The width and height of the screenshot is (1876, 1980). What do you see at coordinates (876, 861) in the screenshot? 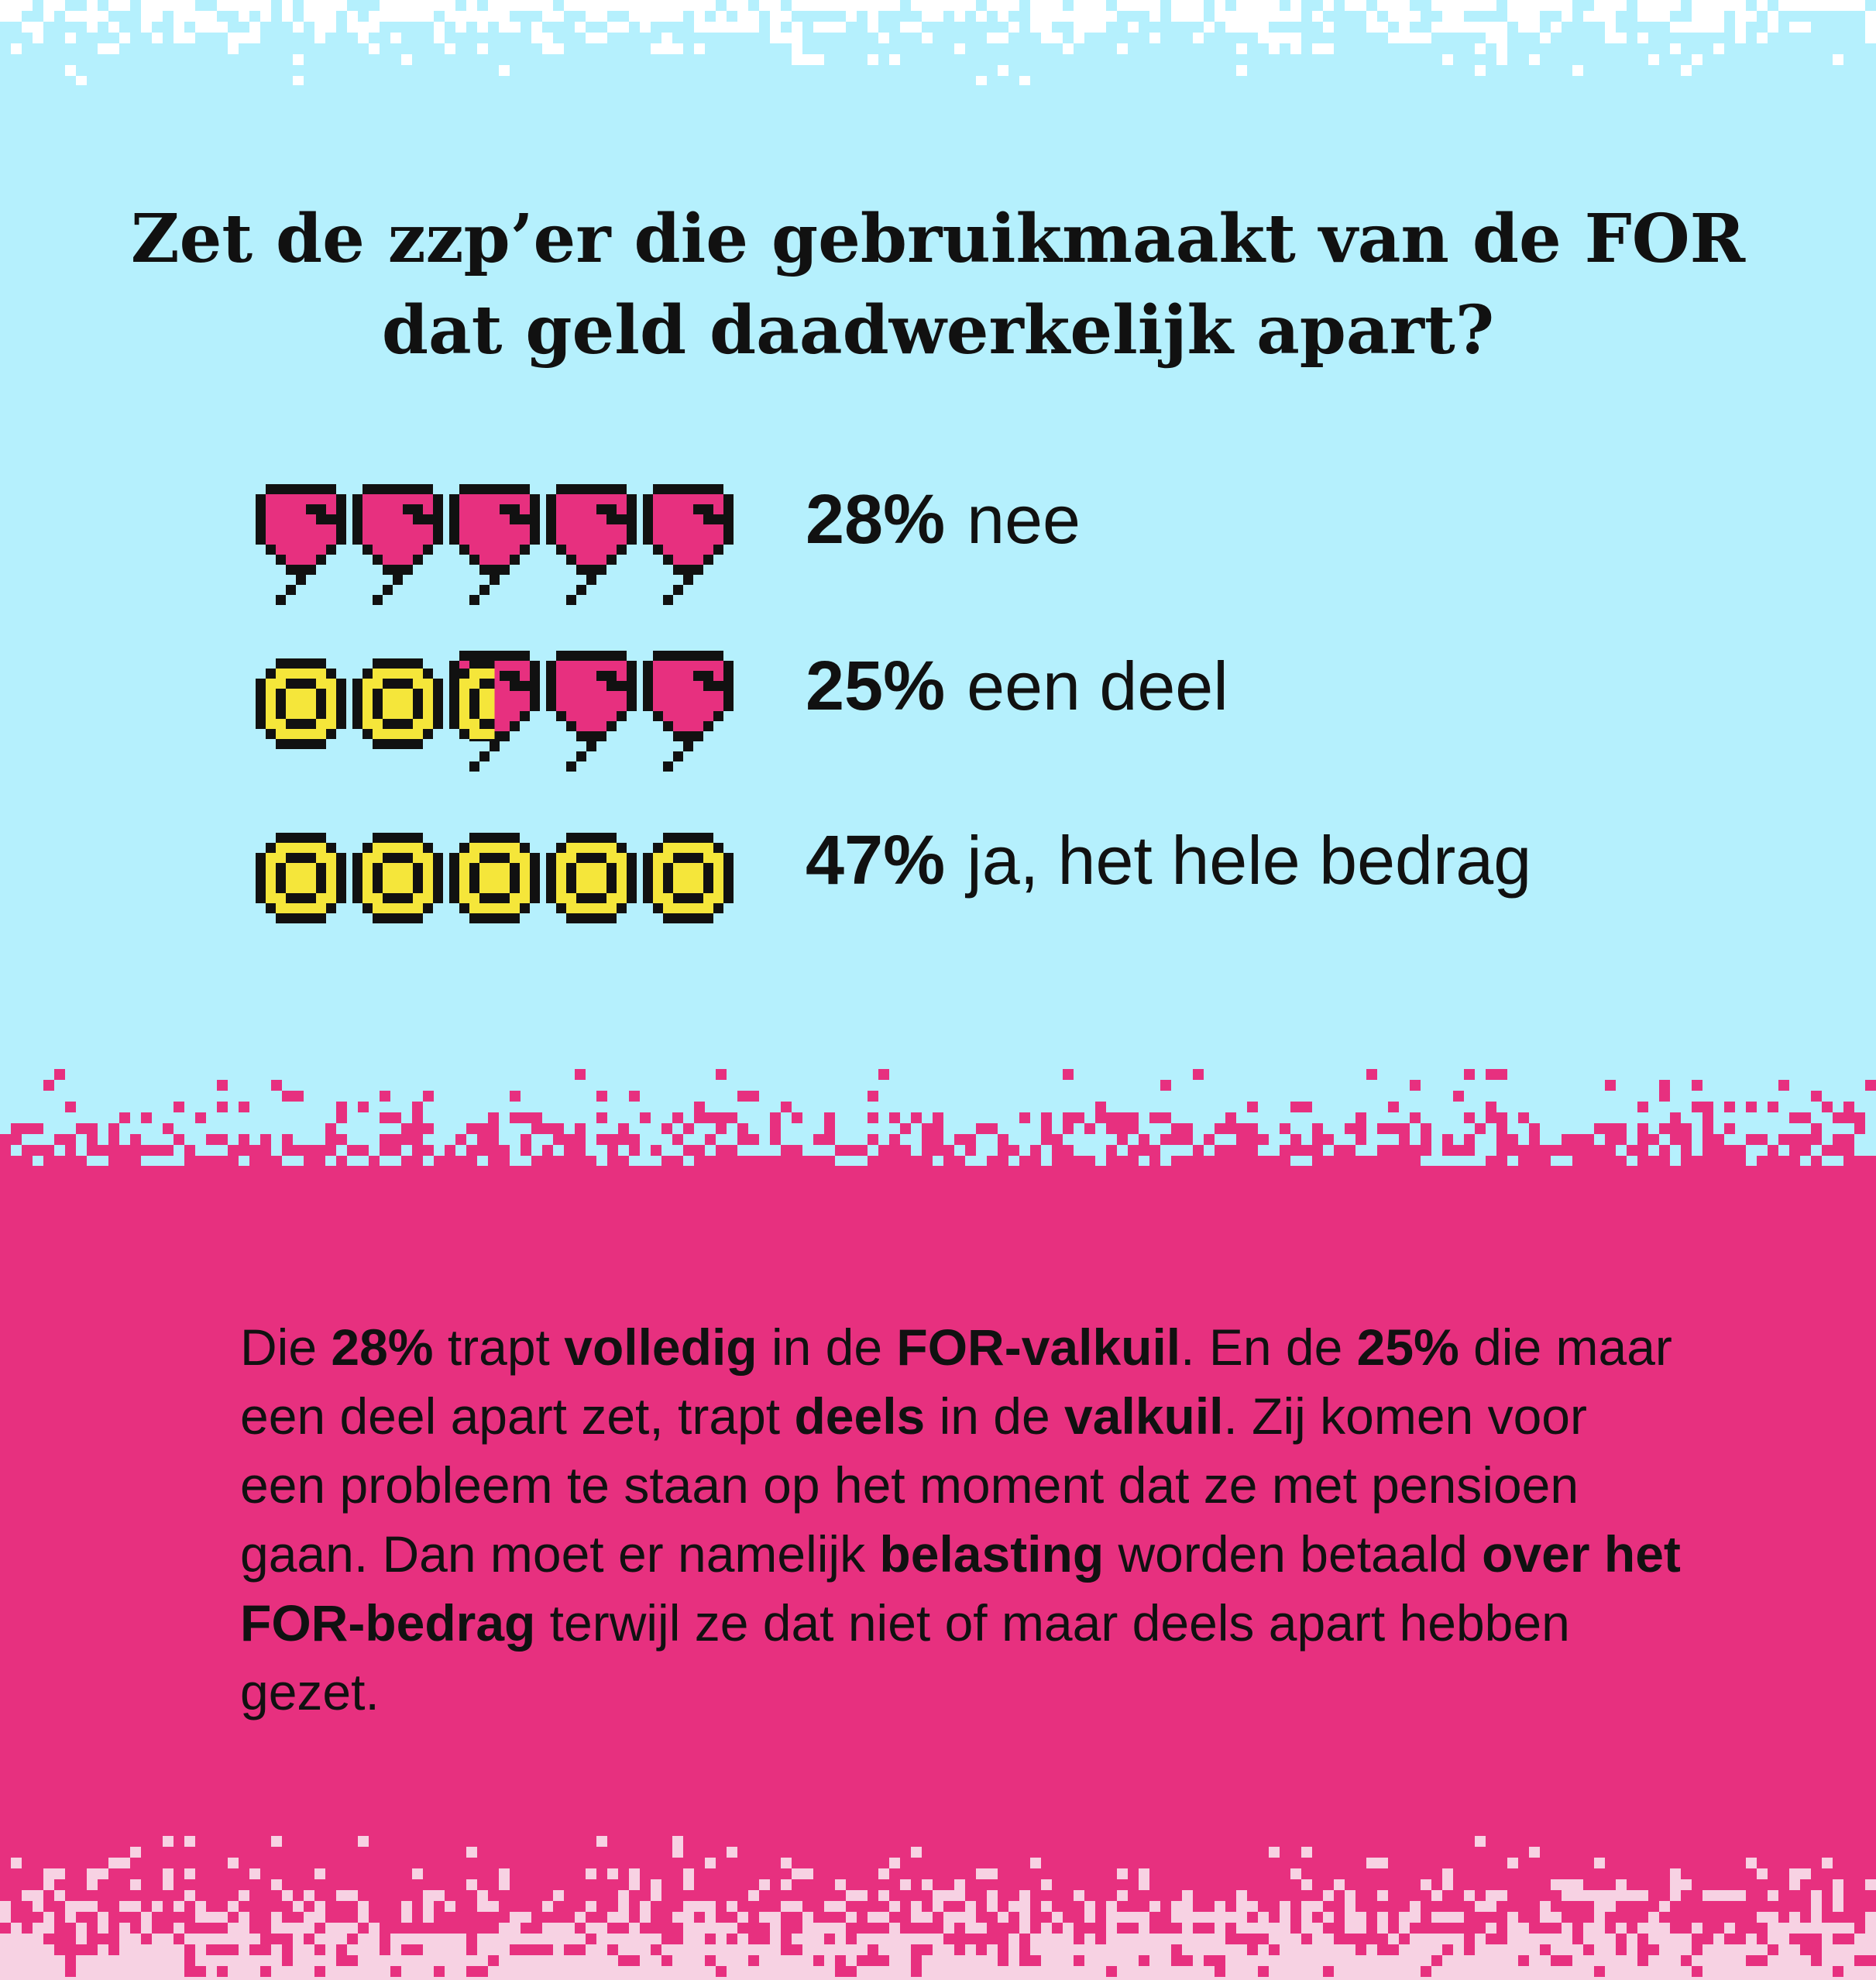
I see `percentage-label: 47%` at bounding box center [876, 861].